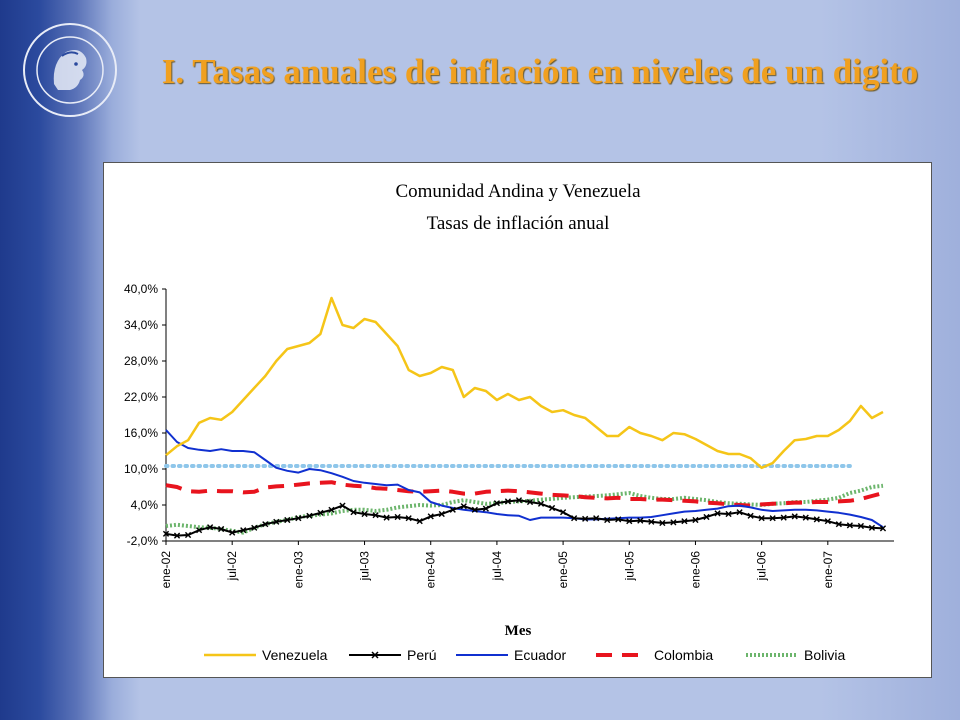 This screenshot has height=720, width=960. I want to click on bank-logo, so click(70, 70).